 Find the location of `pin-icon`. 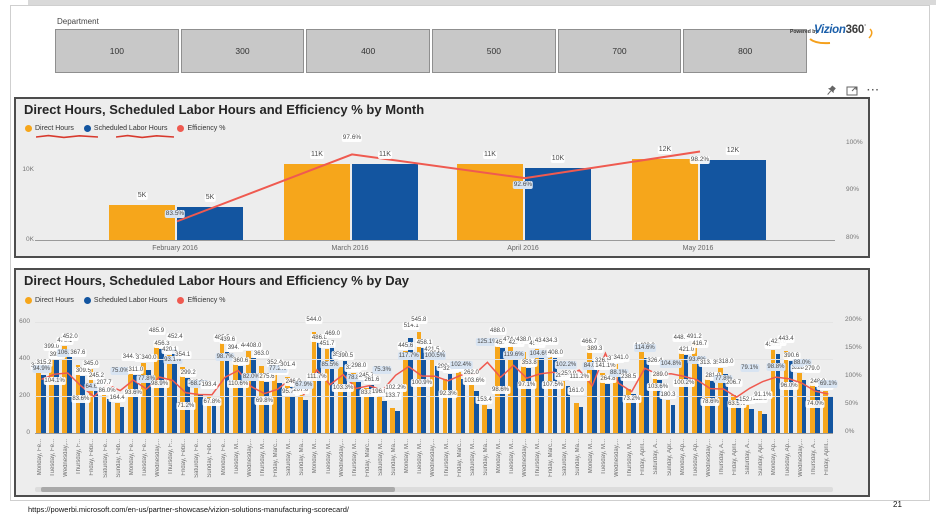

pin-icon is located at coordinates (831, 90).